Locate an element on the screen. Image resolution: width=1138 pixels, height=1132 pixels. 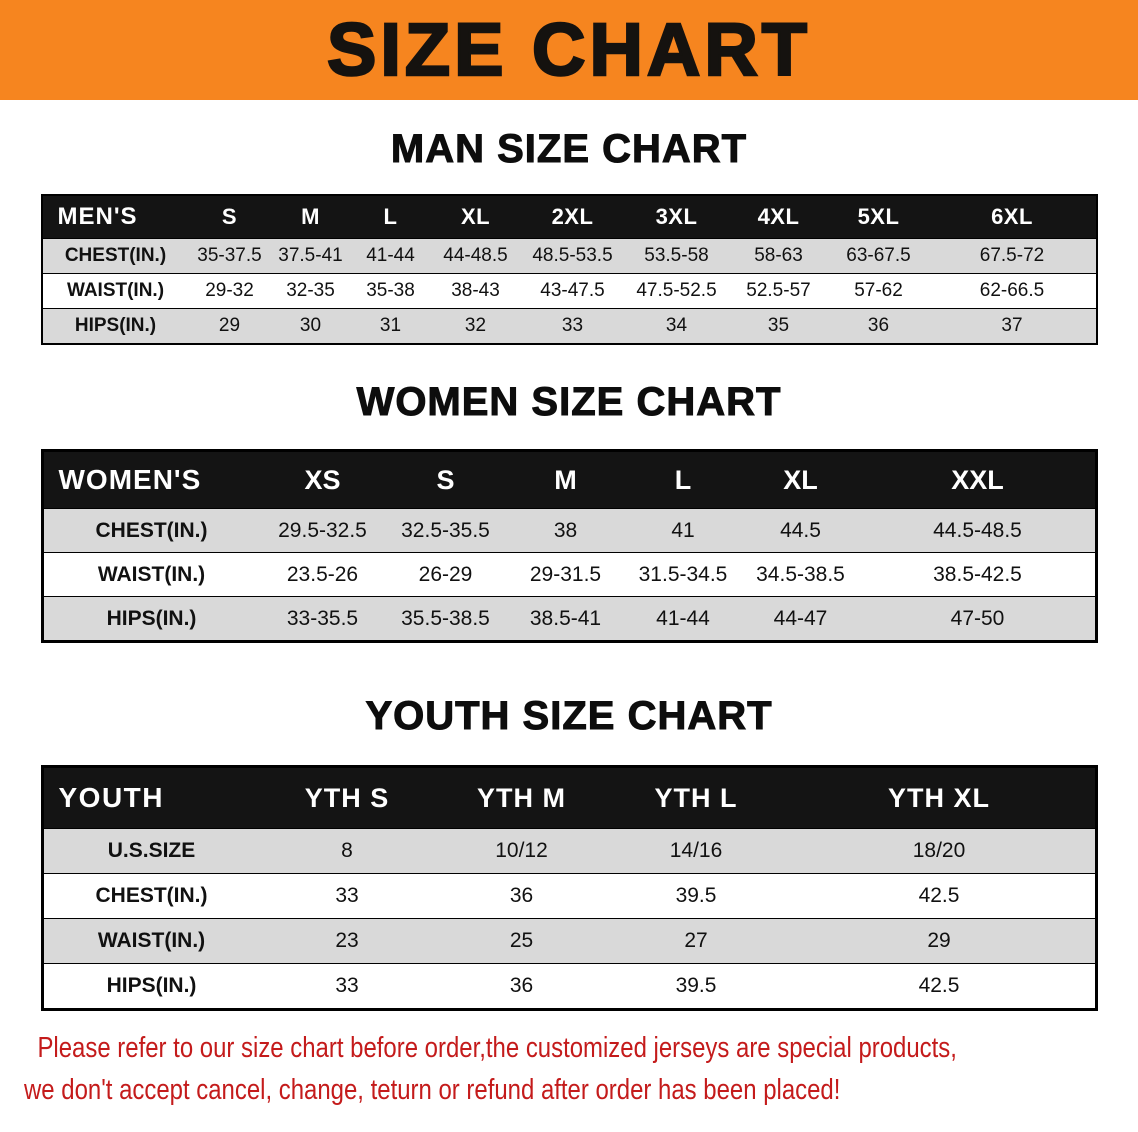
measurement-value-cell: 58-63 is located at coordinates (778, 255).